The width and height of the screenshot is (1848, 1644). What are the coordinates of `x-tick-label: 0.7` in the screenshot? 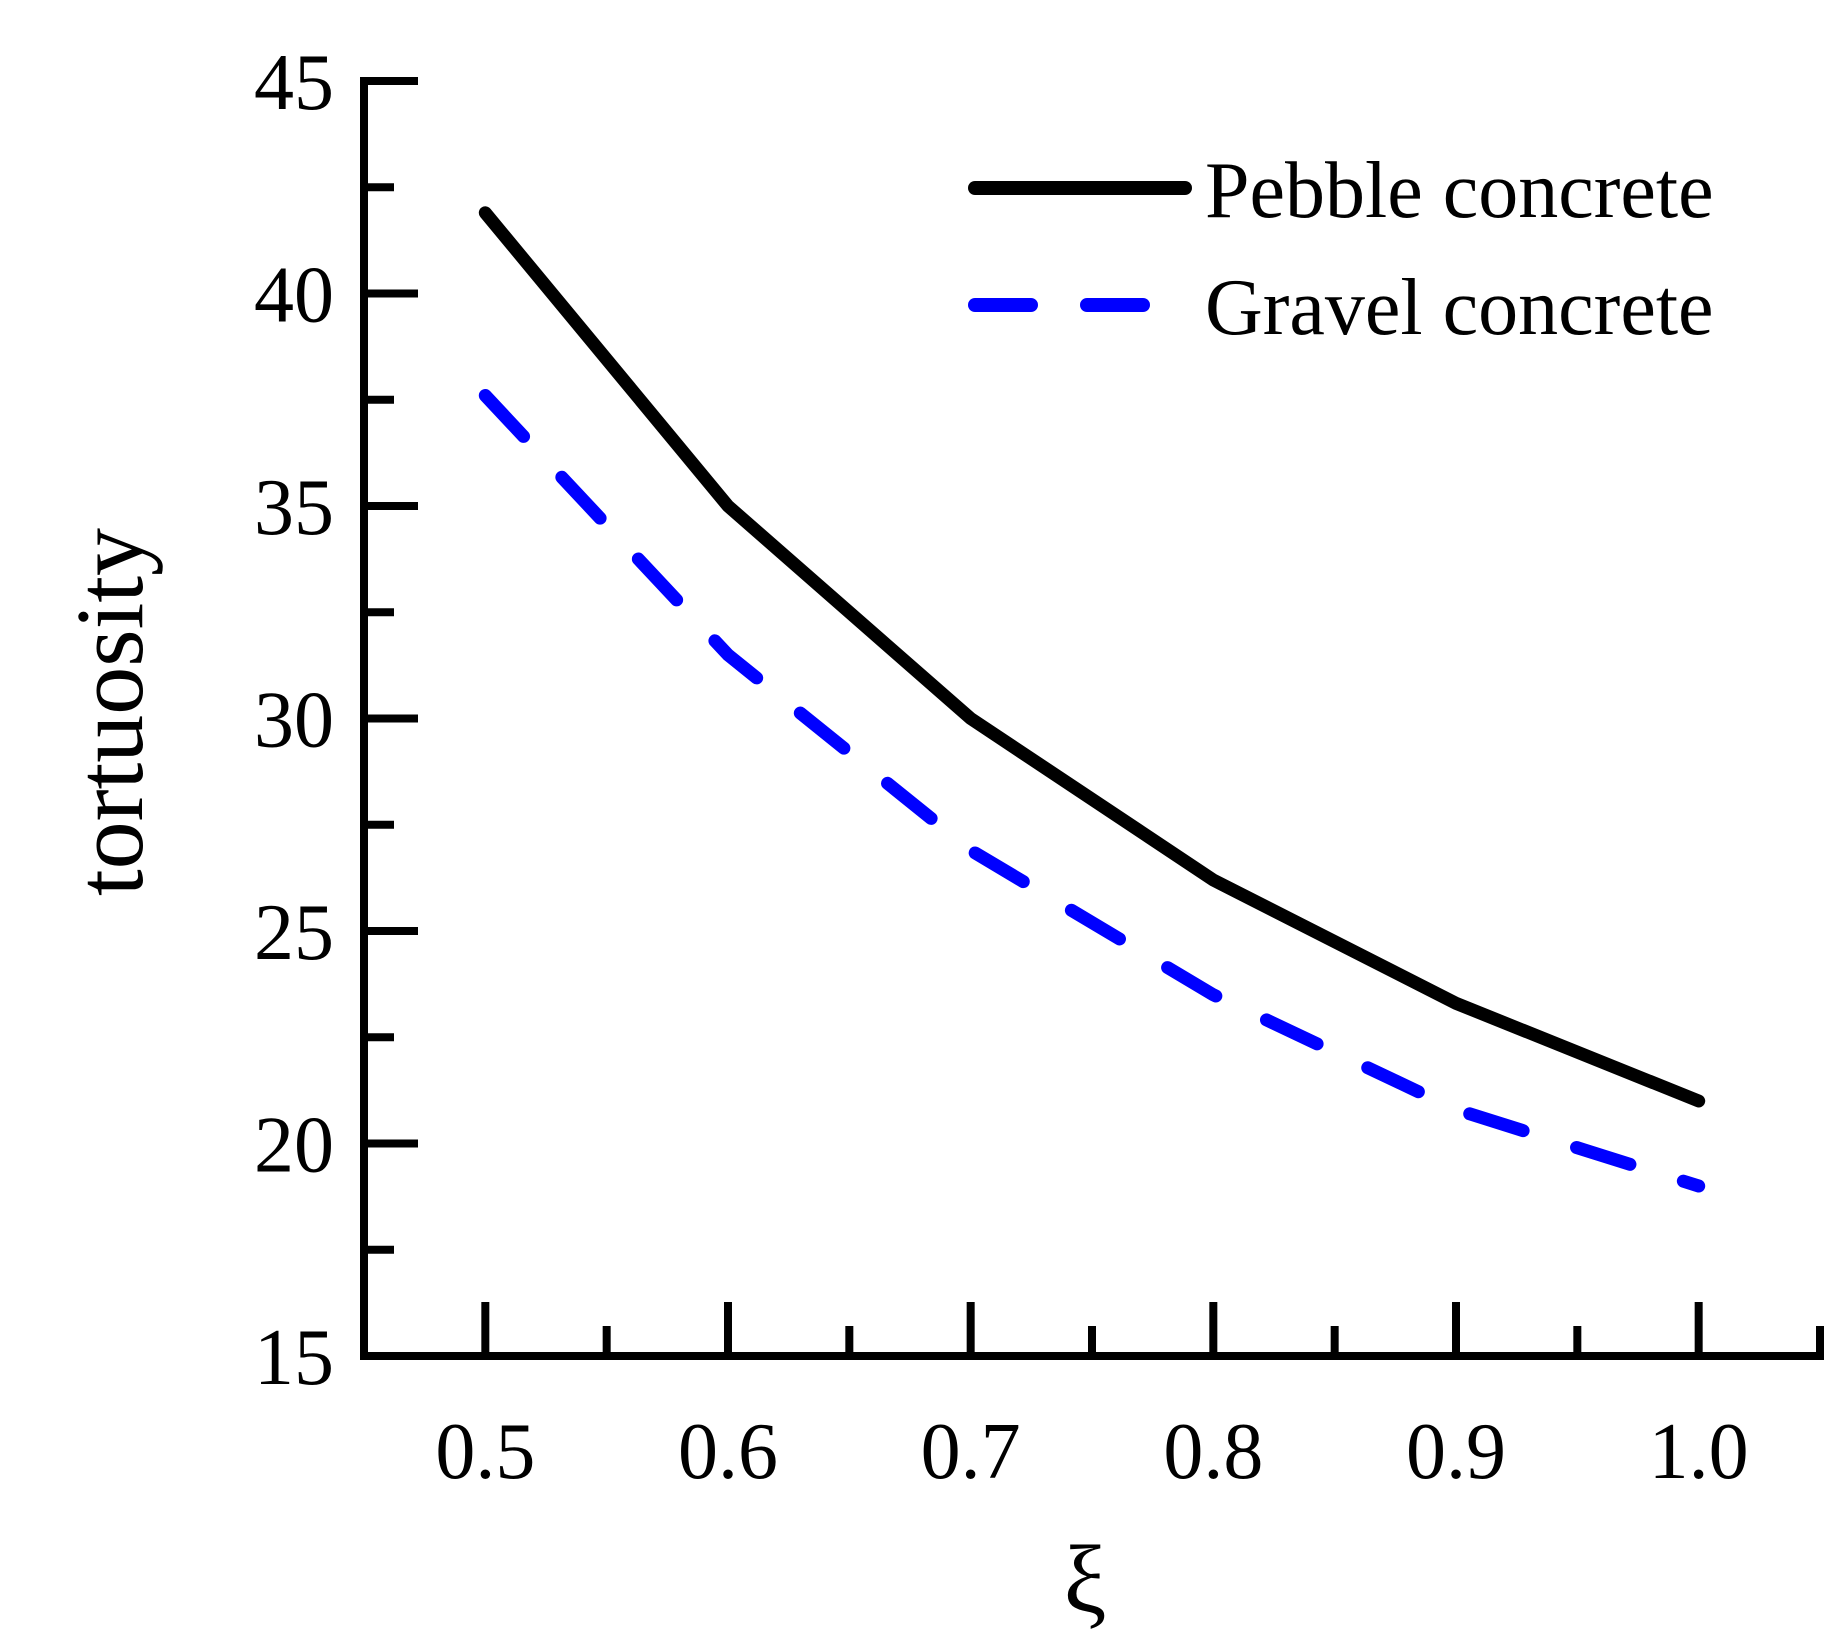 It's located at (971, 1452).